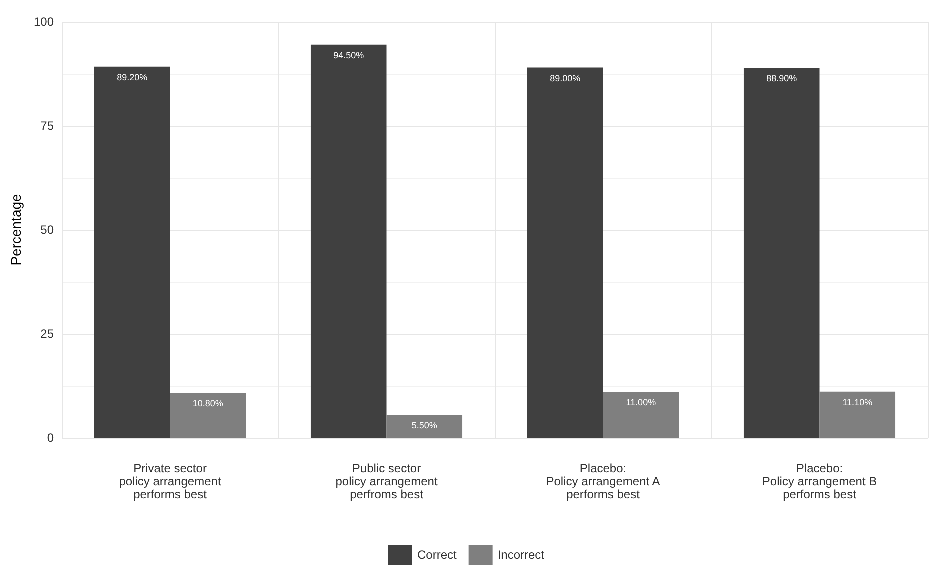 This screenshot has width=933, height=572. Describe the element at coordinates (132, 77) in the screenshot. I see `data-label: 89.20%` at that location.